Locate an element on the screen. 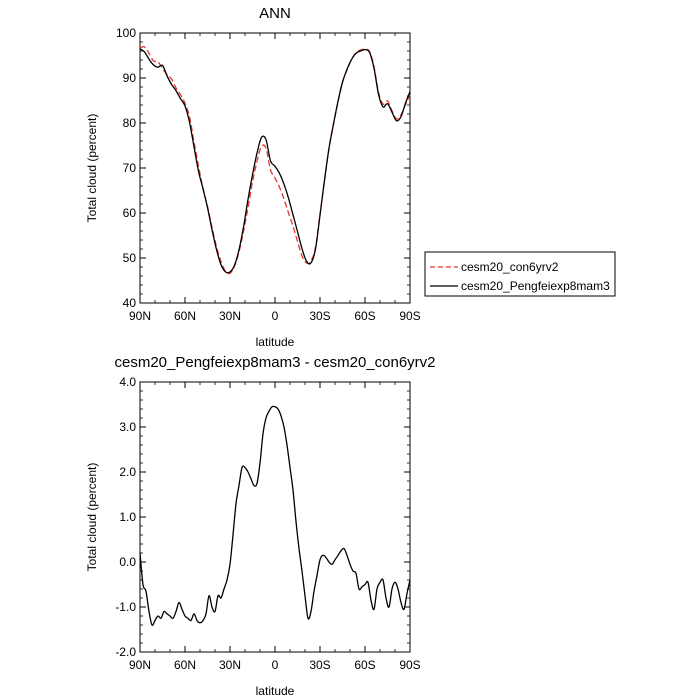  y-tick-label: 50 is located at coordinates (130, 258).